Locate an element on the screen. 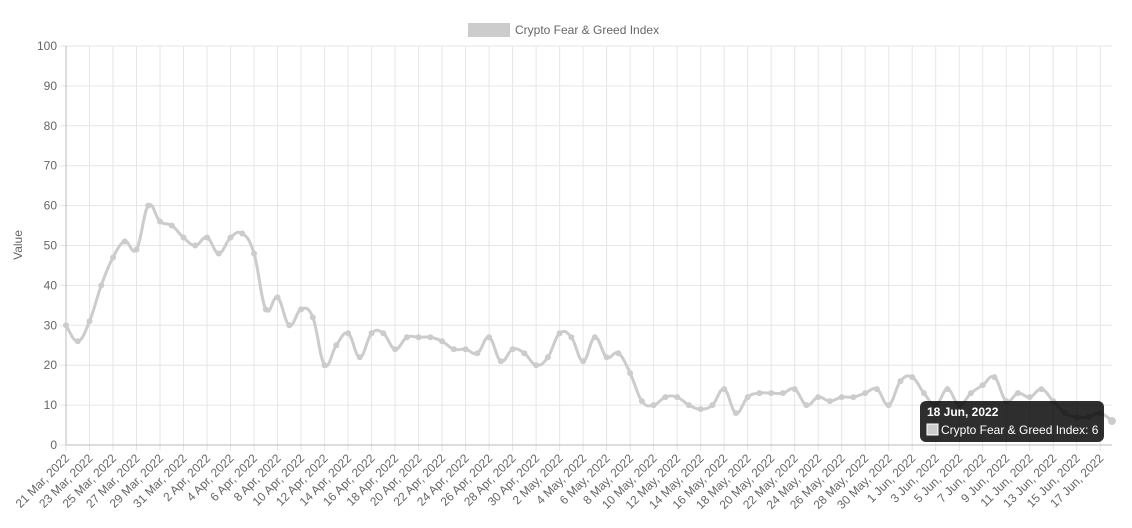  y-axis-label: Value is located at coordinates (18, 245).